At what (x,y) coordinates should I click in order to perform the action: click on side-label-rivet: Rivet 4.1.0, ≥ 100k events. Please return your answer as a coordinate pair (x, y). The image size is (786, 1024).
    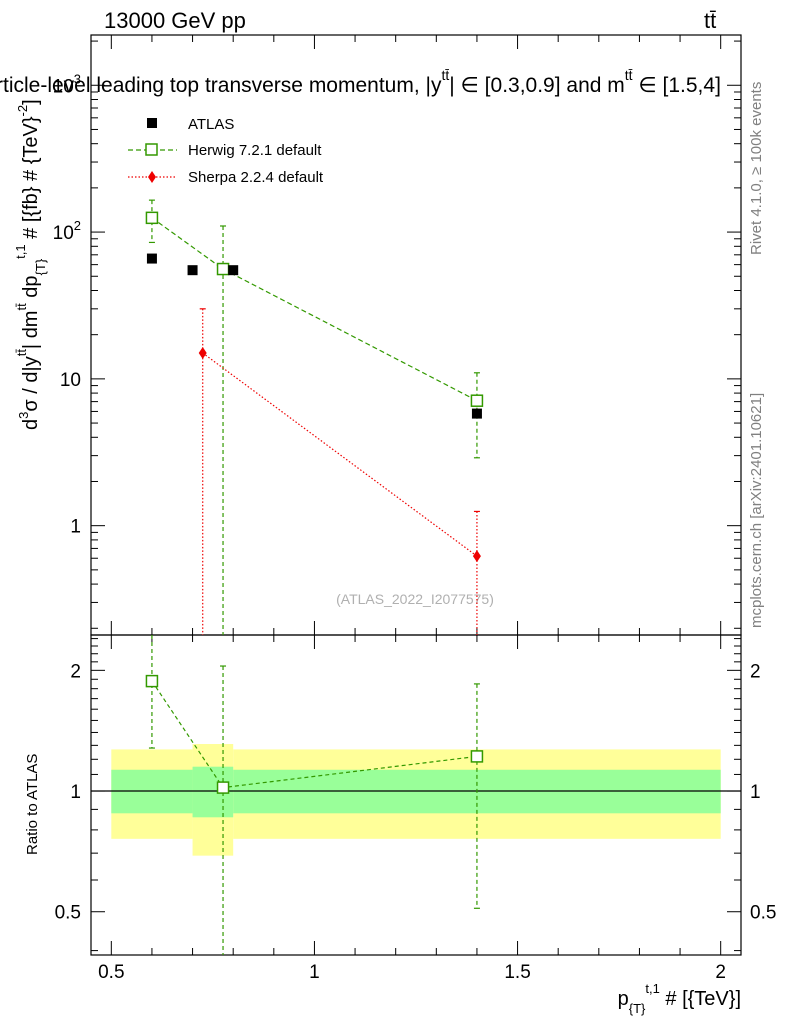
    Looking at the image, I should click on (756, 168).